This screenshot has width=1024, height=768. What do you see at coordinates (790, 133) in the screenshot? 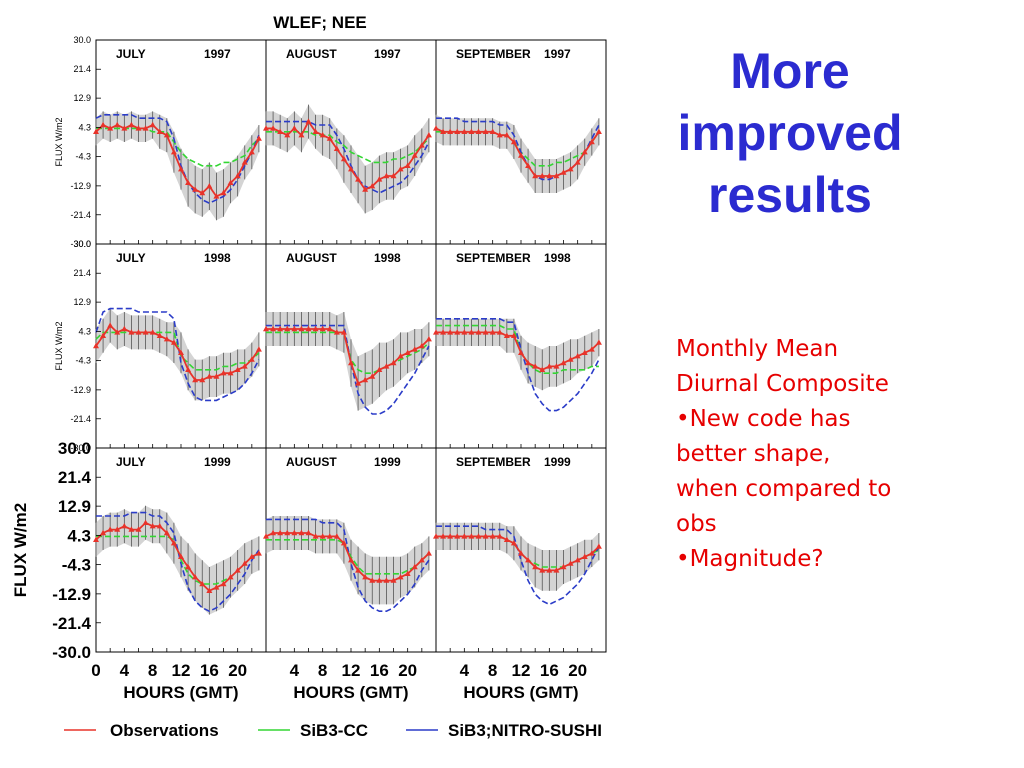
I see `slide-title: More improved results` at bounding box center [790, 133].